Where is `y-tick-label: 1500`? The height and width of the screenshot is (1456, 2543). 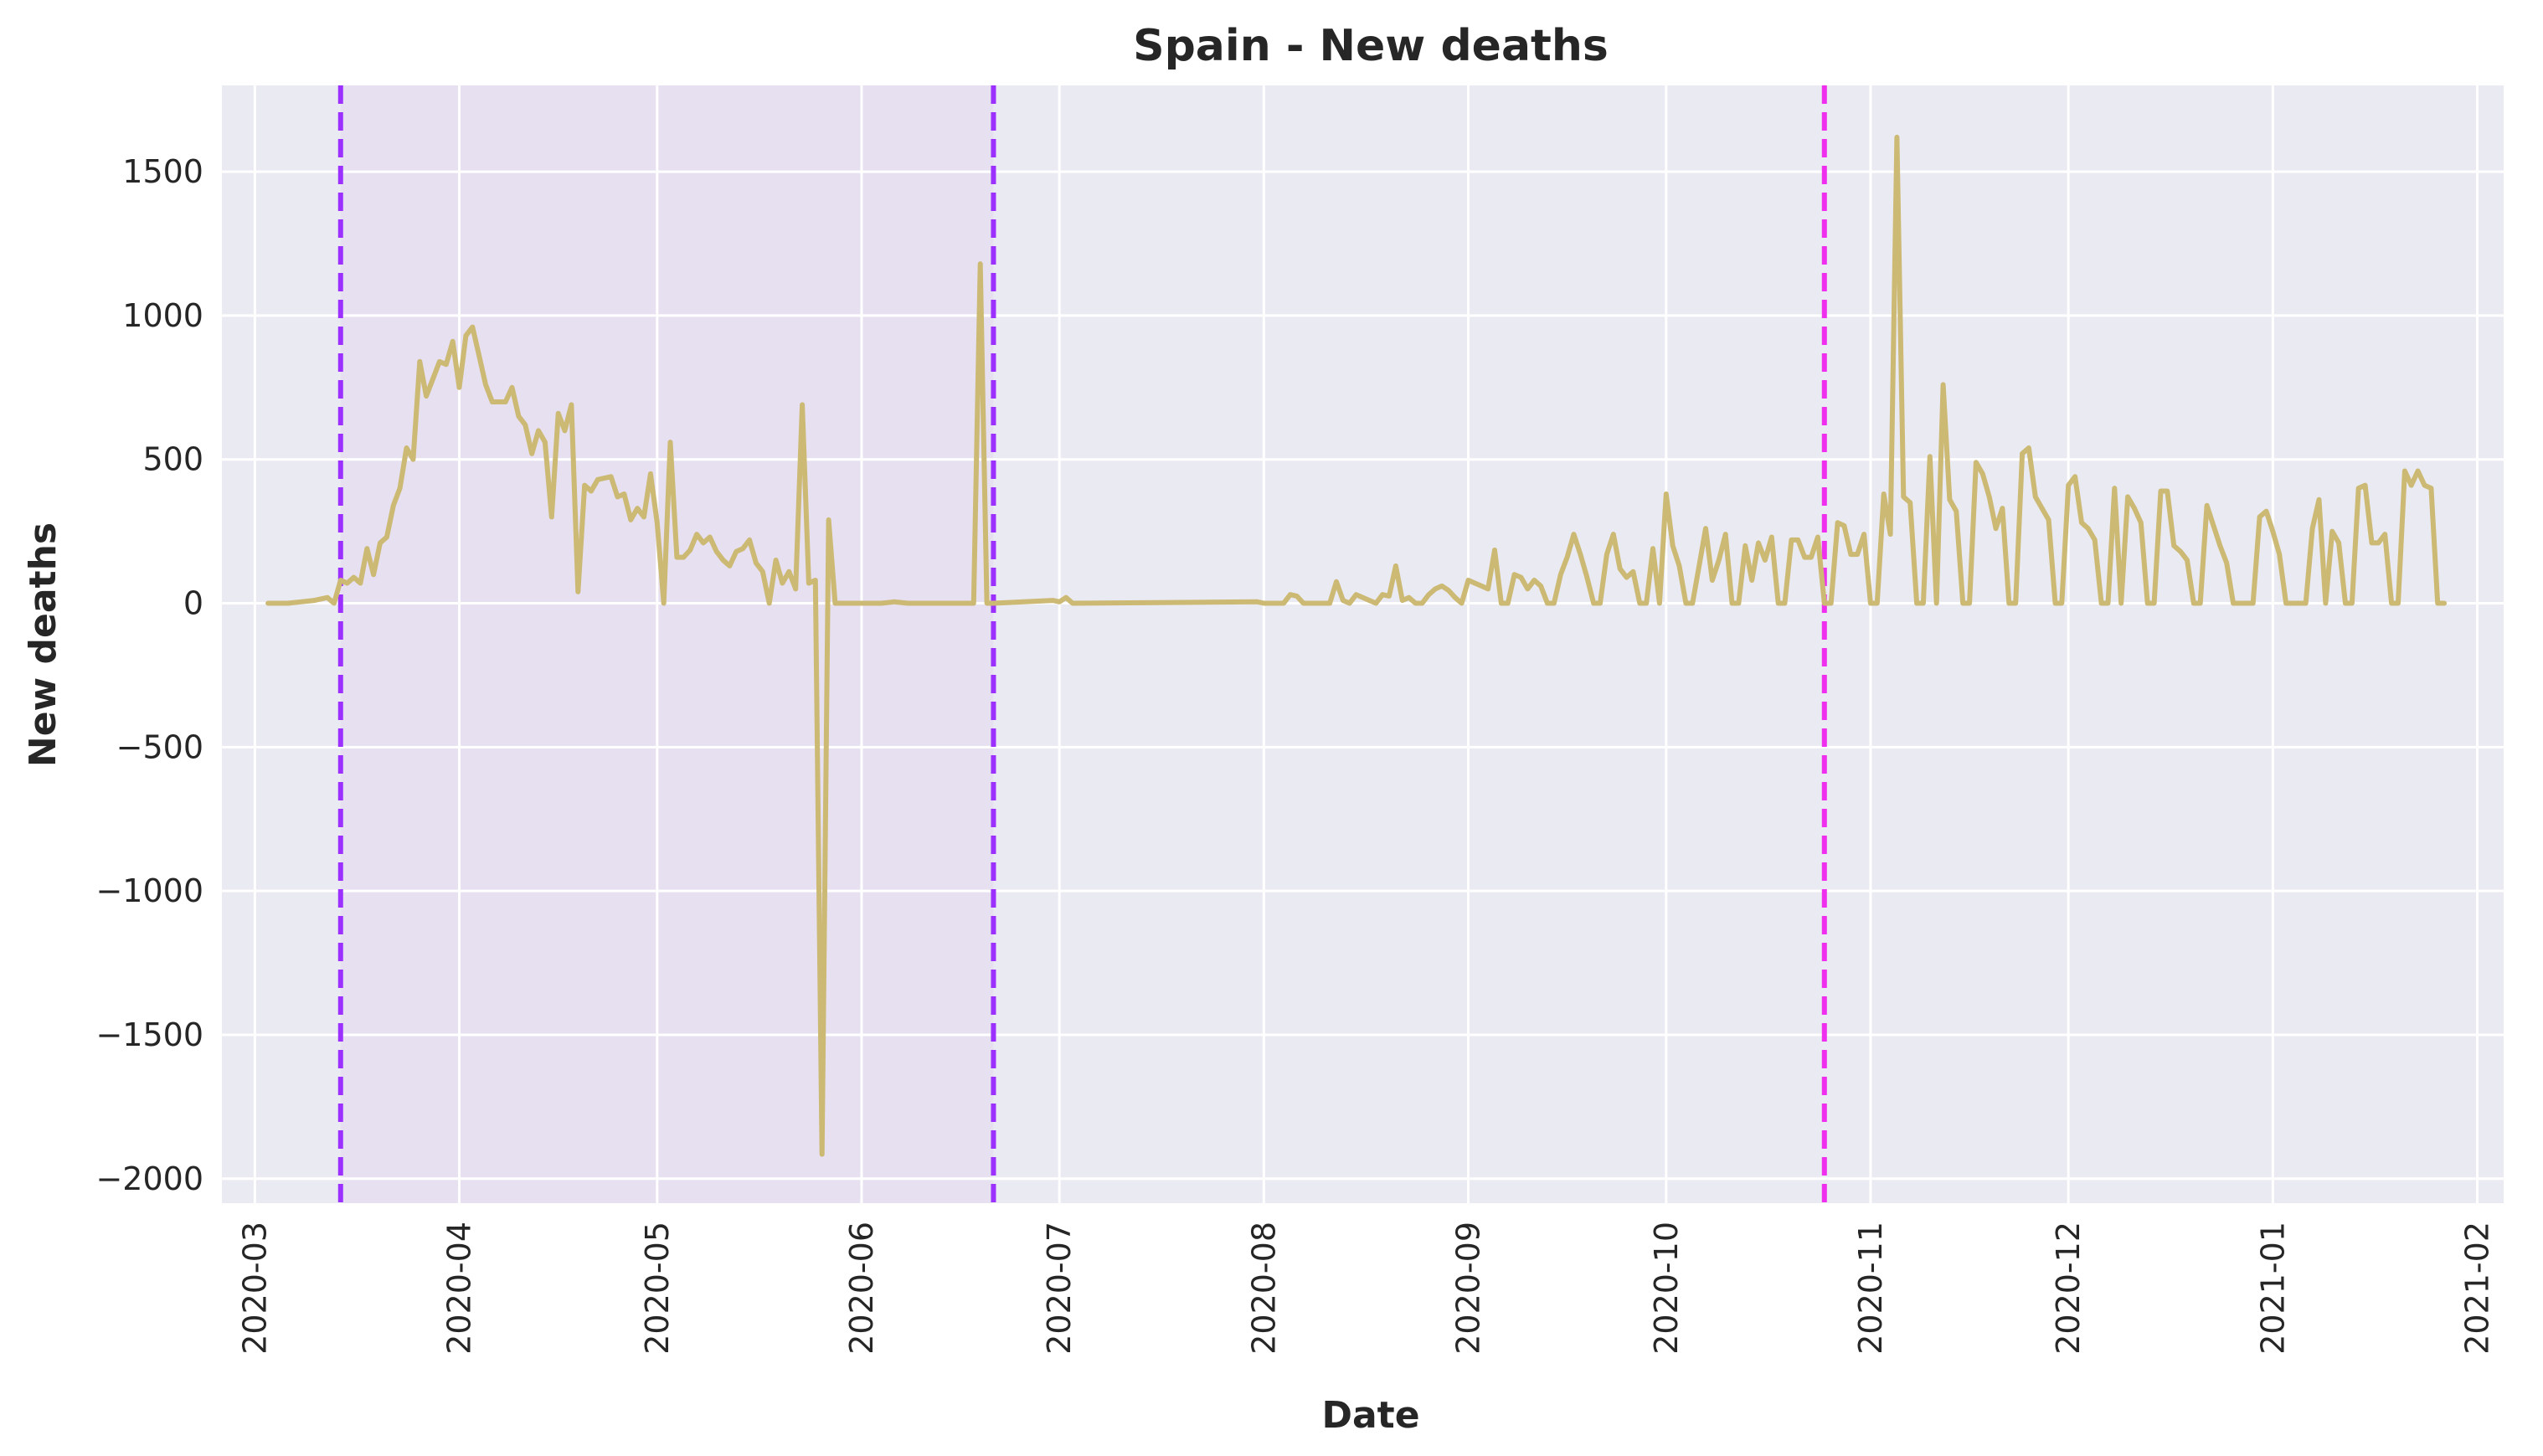
y-tick-label: 1500 is located at coordinates (162, 171).